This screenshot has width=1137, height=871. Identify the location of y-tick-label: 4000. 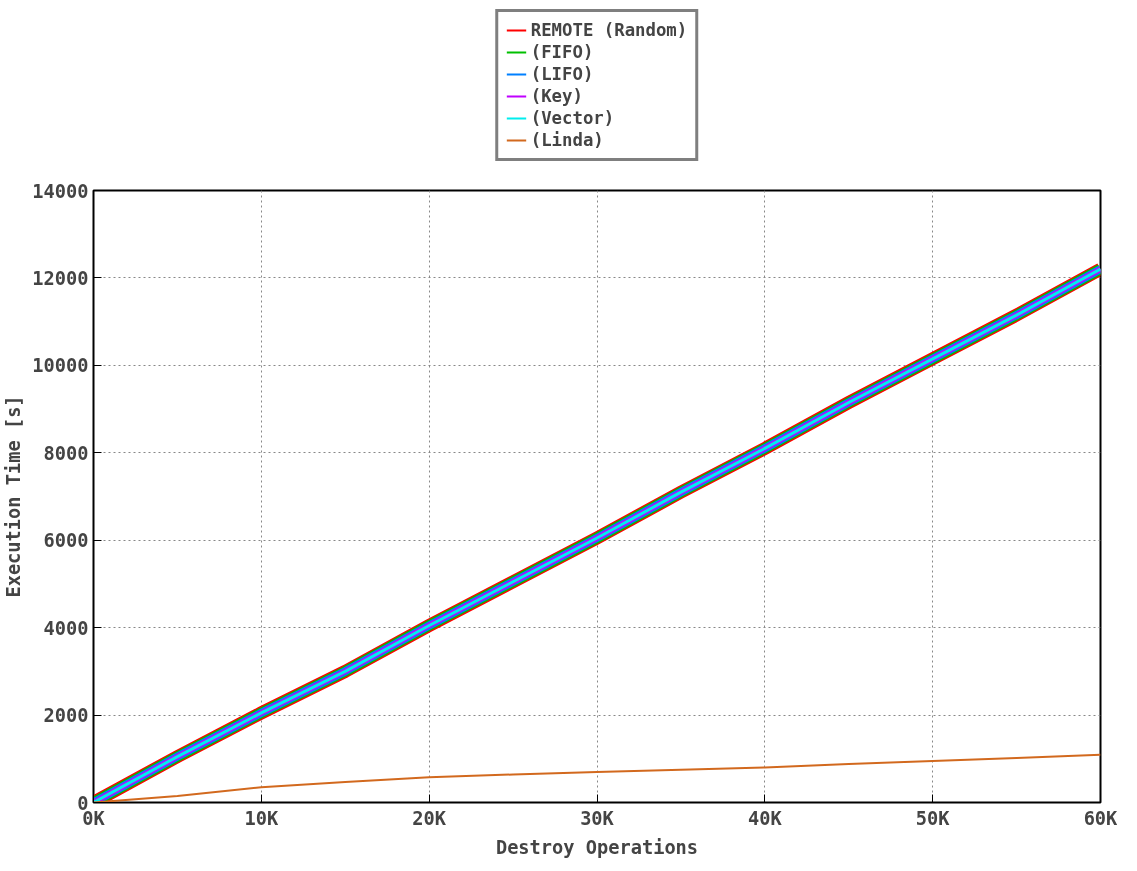
(66, 628).